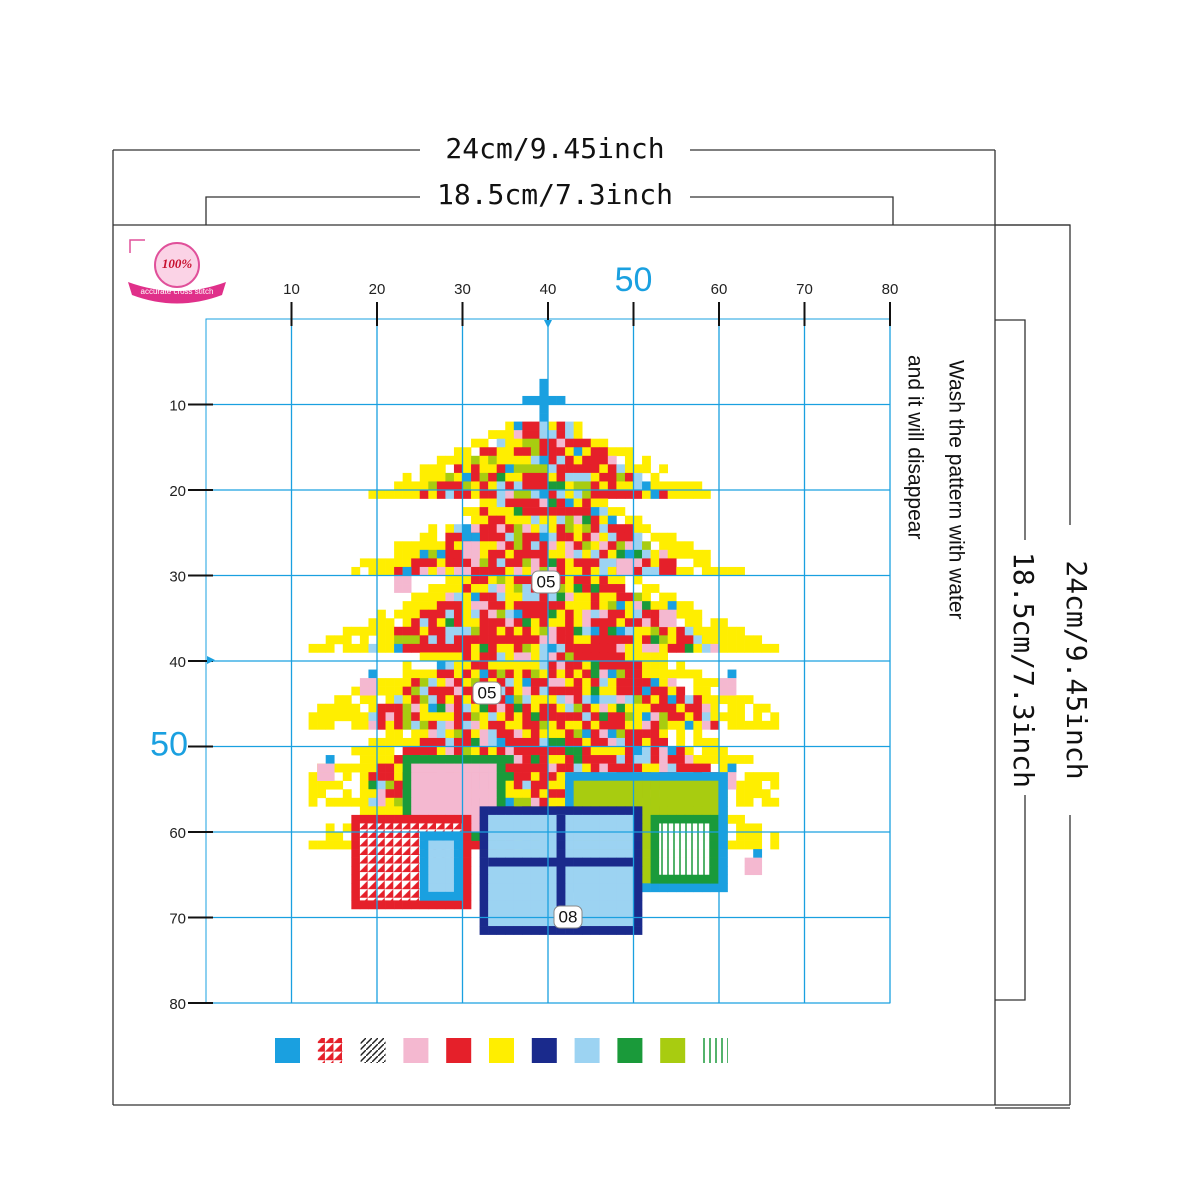 This screenshot has width=1200, height=1200. I want to click on symbol-label: 08, so click(568, 916).